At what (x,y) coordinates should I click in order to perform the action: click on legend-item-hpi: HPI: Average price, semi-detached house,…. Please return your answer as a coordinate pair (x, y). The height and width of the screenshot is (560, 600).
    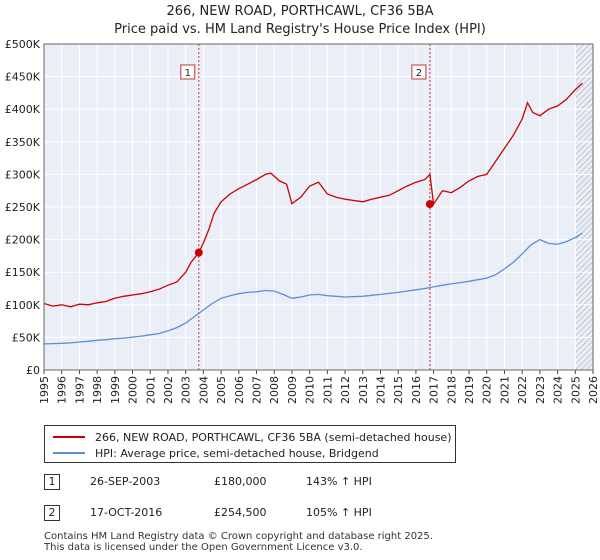
    Looking at the image, I should click on (216, 453).